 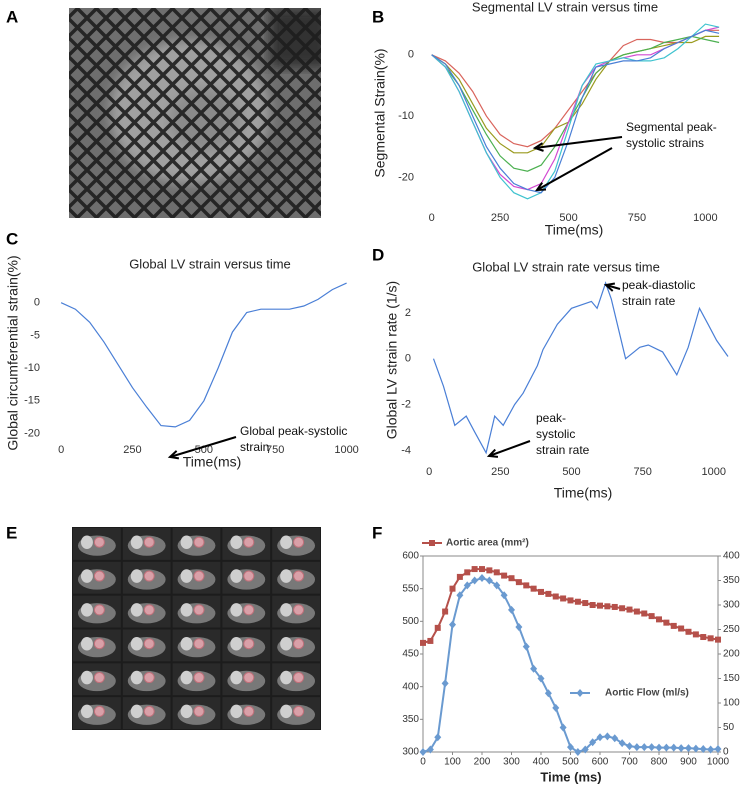 What do you see at coordinates (204, 450) in the screenshot?
I see `x-tick-label: 500` at bounding box center [204, 450].